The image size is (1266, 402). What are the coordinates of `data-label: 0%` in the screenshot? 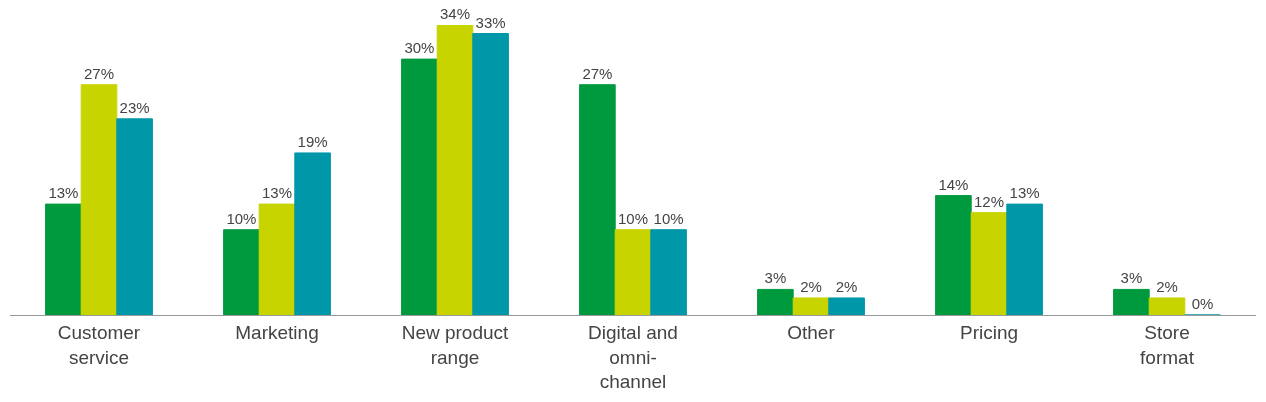 It's located at (1202, 303).